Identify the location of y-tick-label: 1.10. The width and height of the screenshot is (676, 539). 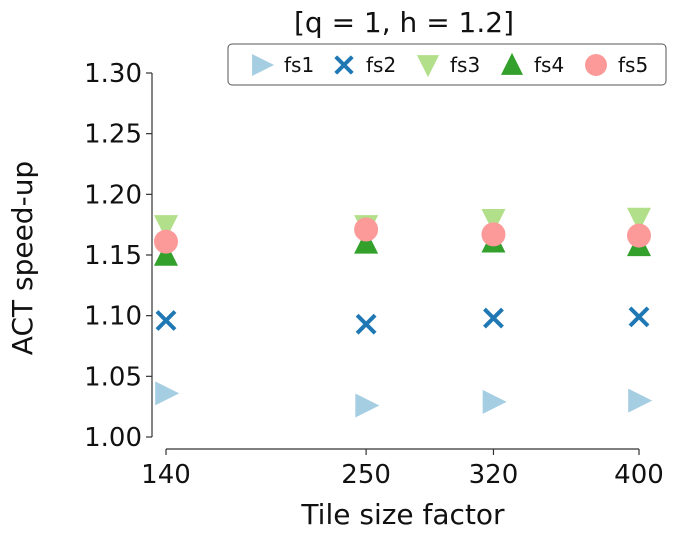
(113, 317).